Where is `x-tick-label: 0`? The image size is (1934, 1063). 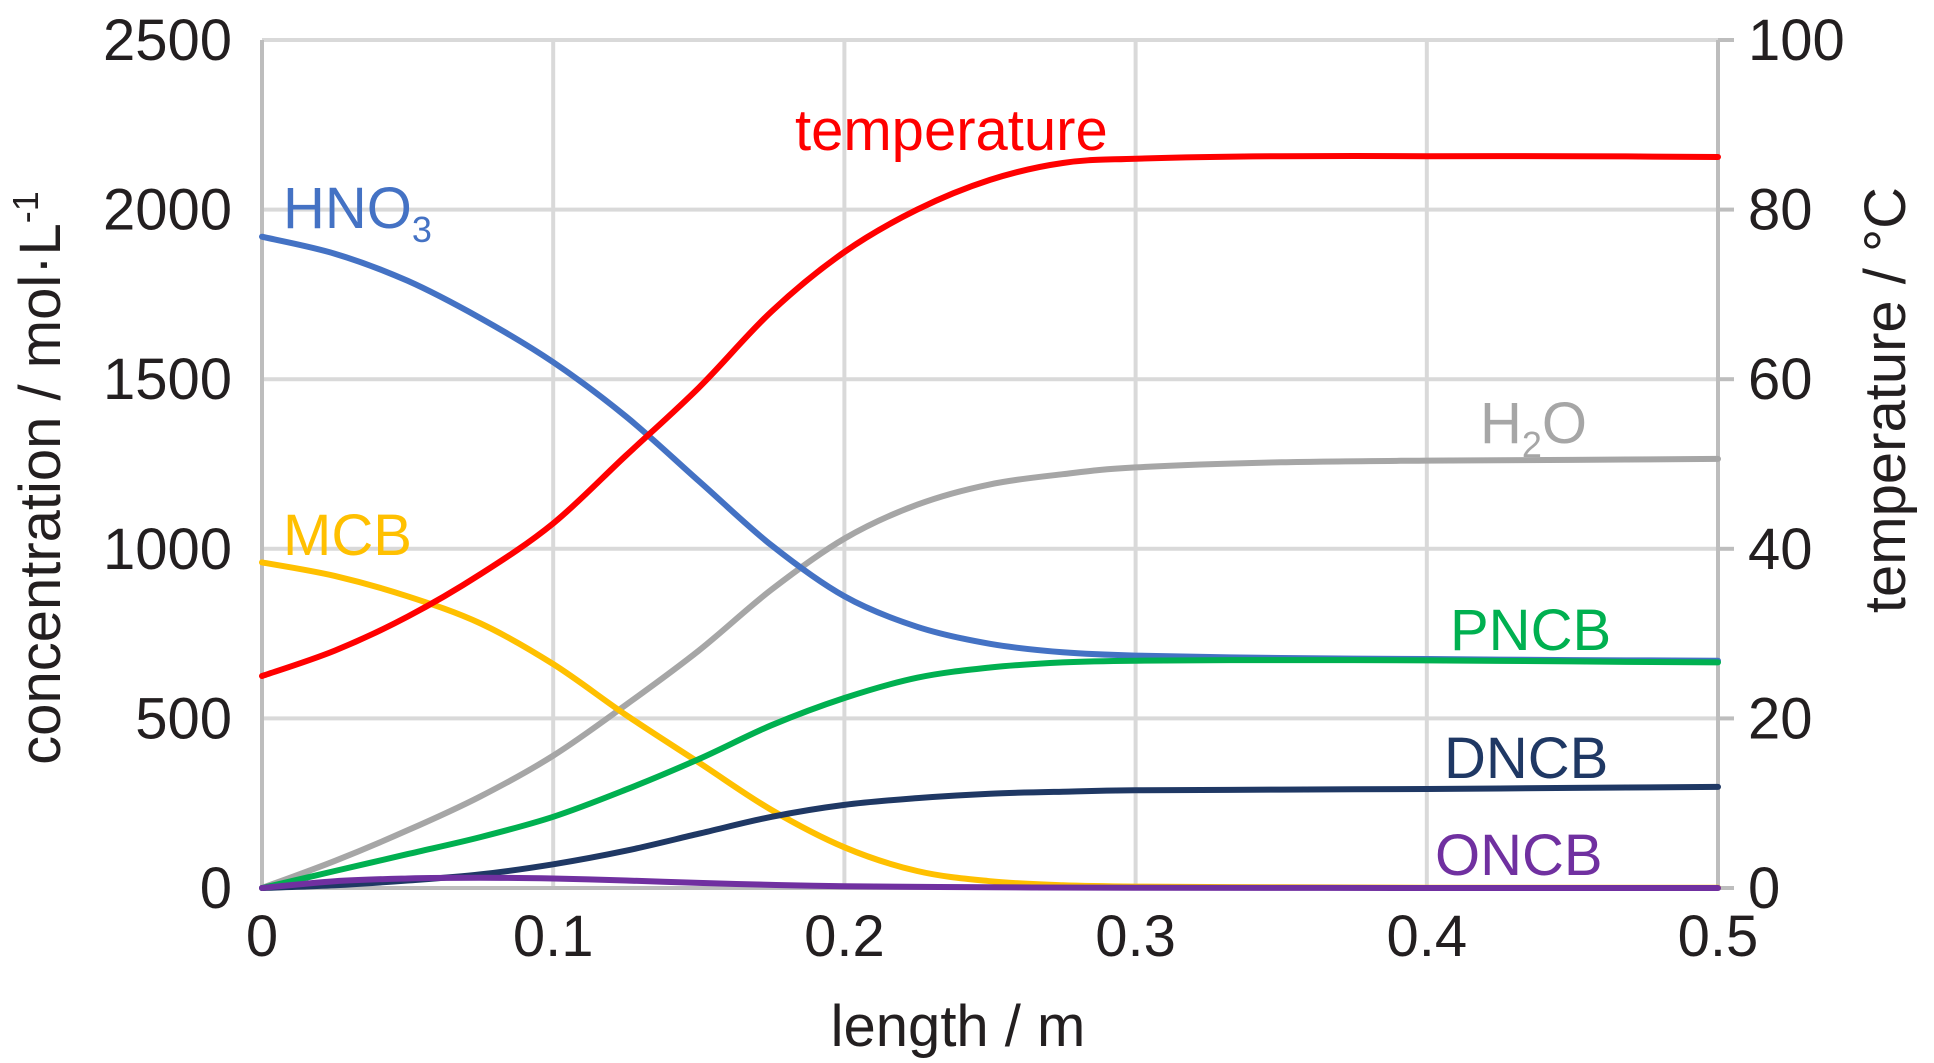 x-tick-label: 0 is located at coordinates (262, 936).